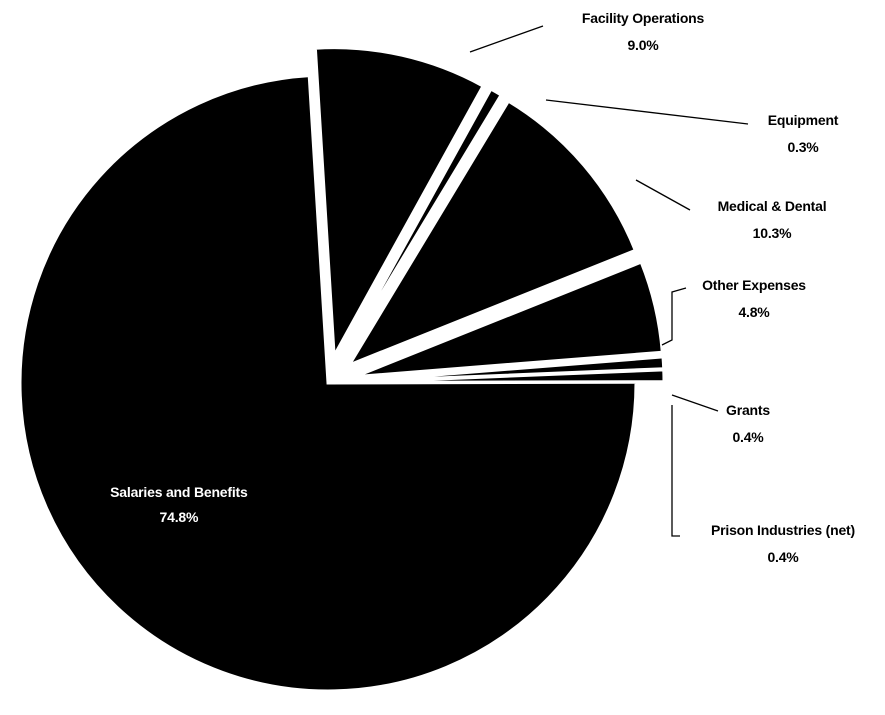 Image resolution: width=885 pixels, height=715 pixels. What do you see at coordinates (663, 195) in the screenshot?
I see `leader-line-medical-and-dental` at bounding box center [663, 195].